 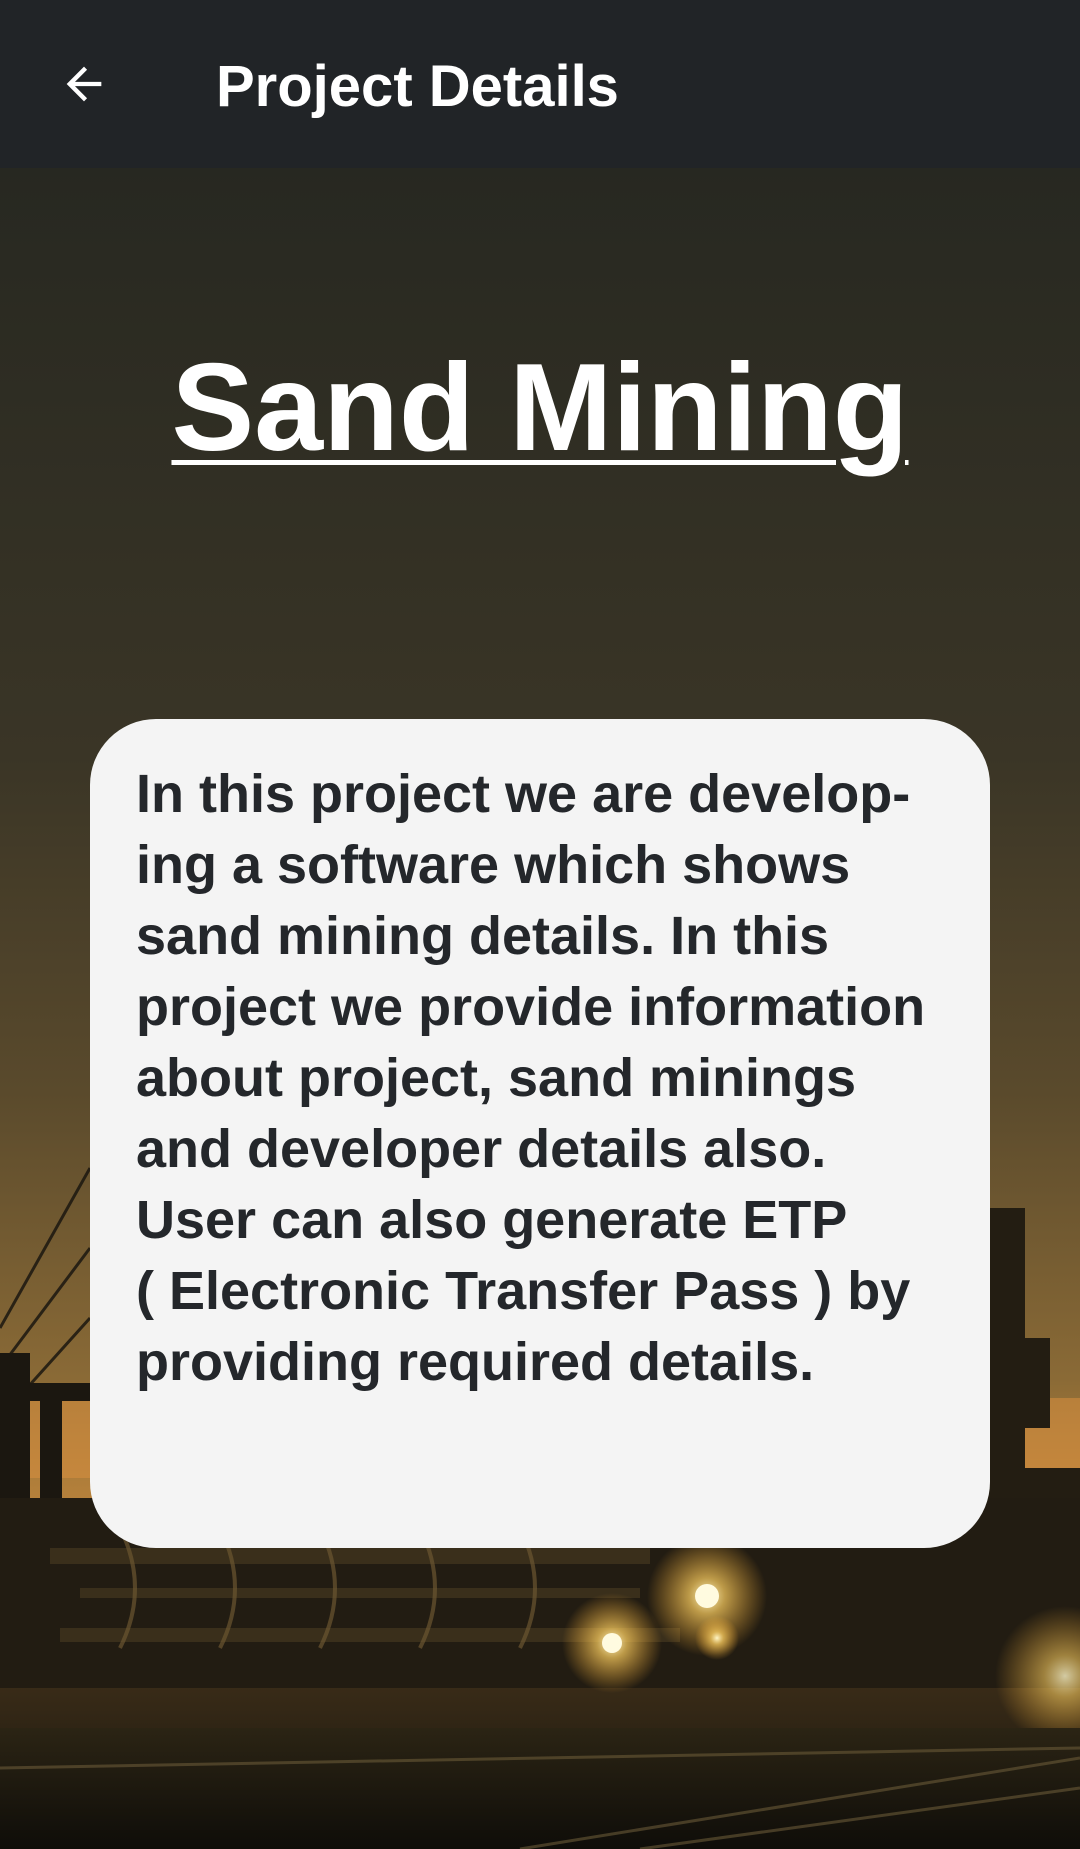 What do you see at coordinates (523, 794) in the screenshot?
I see `description-line: In this project we are develop-` at bounding box center [523, 794].